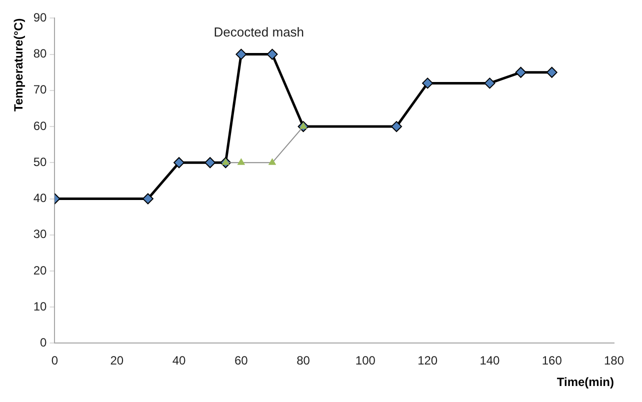 Image resolution: width=642 pixels, height=402 pixels. Describe the element at coordinates (179, 361) in the screenshot. I see `x-tick-label: 40` at that location.